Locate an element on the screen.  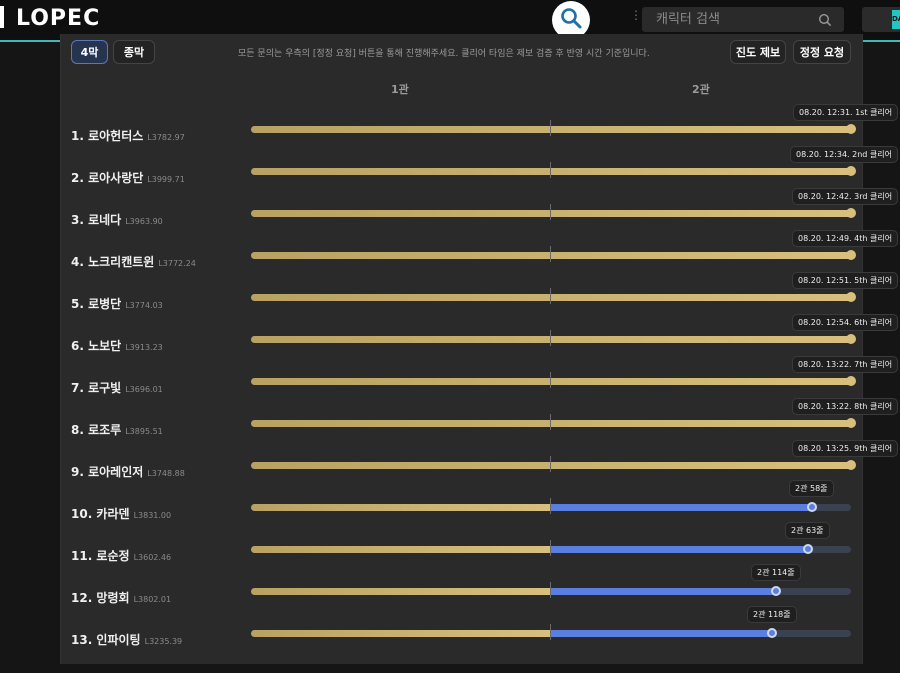
correction-request-button: 정정 요청 is located at coordinates (822, 52).